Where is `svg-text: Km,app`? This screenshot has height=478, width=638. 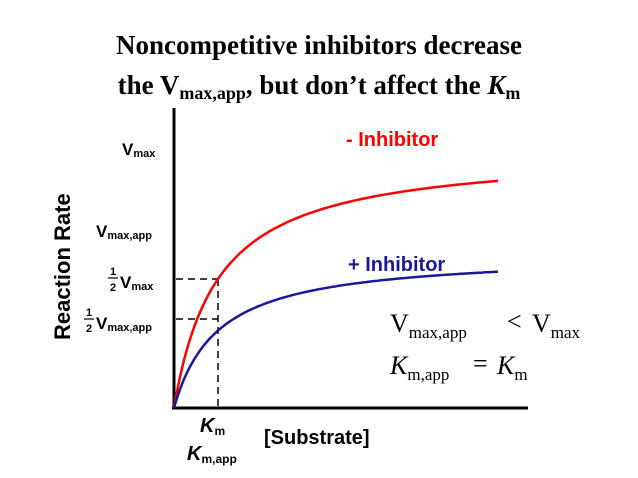
svg-text: Km,app is located at coordinates (419, 367).